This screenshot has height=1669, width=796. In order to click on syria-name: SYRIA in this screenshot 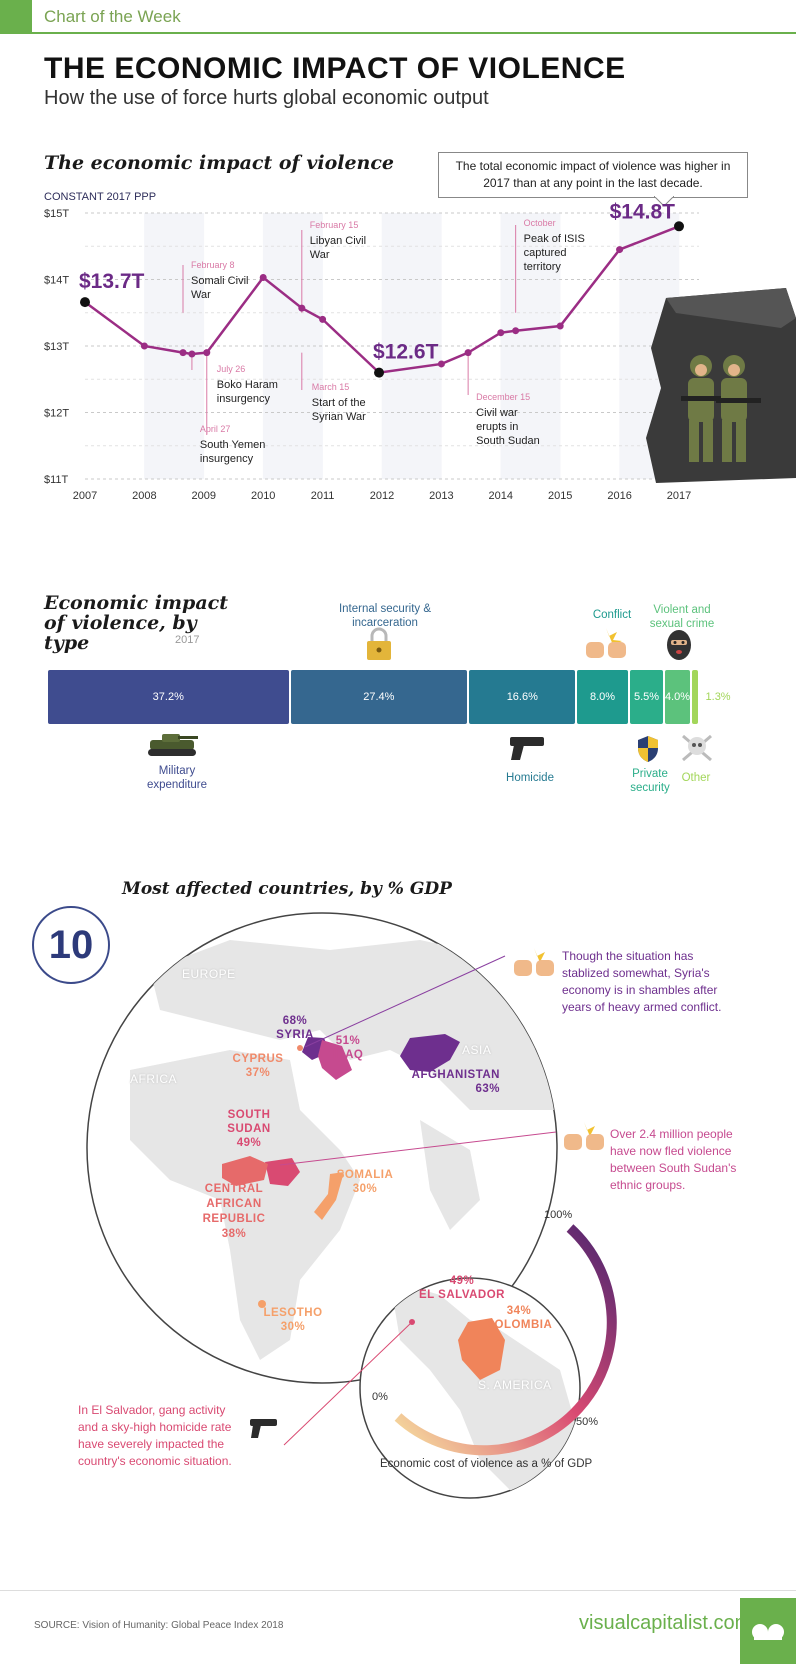, I will do `click(295, 1035)`.